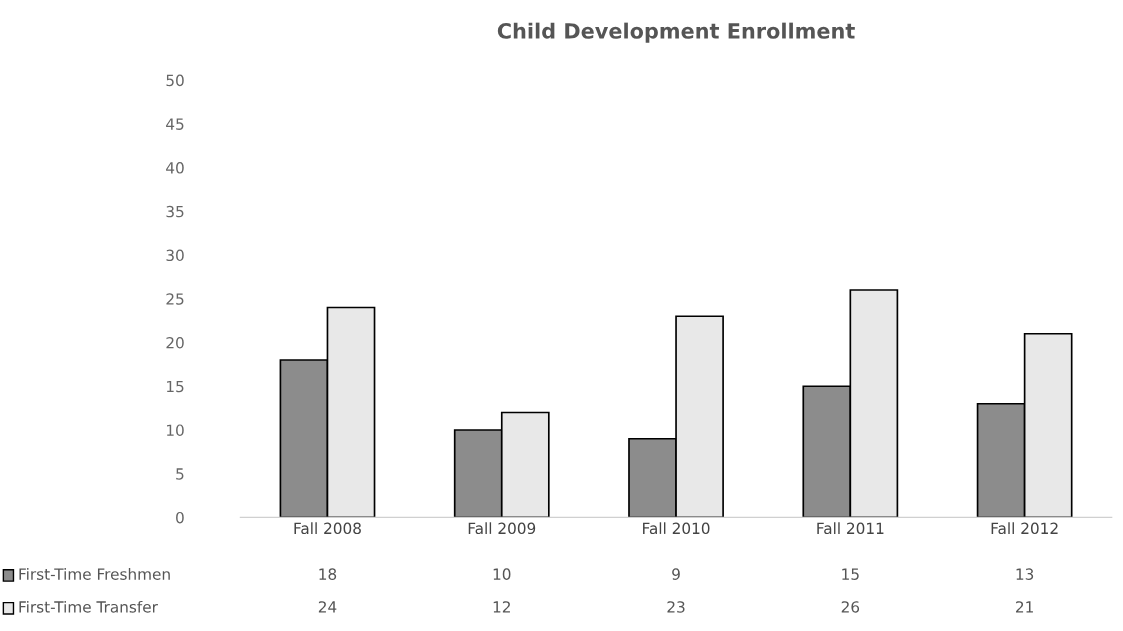 The image size is (1123, 631). Describe the element at coordinates (175, 430) in the screenshot. I see `y-tick-label: 10` at that location.